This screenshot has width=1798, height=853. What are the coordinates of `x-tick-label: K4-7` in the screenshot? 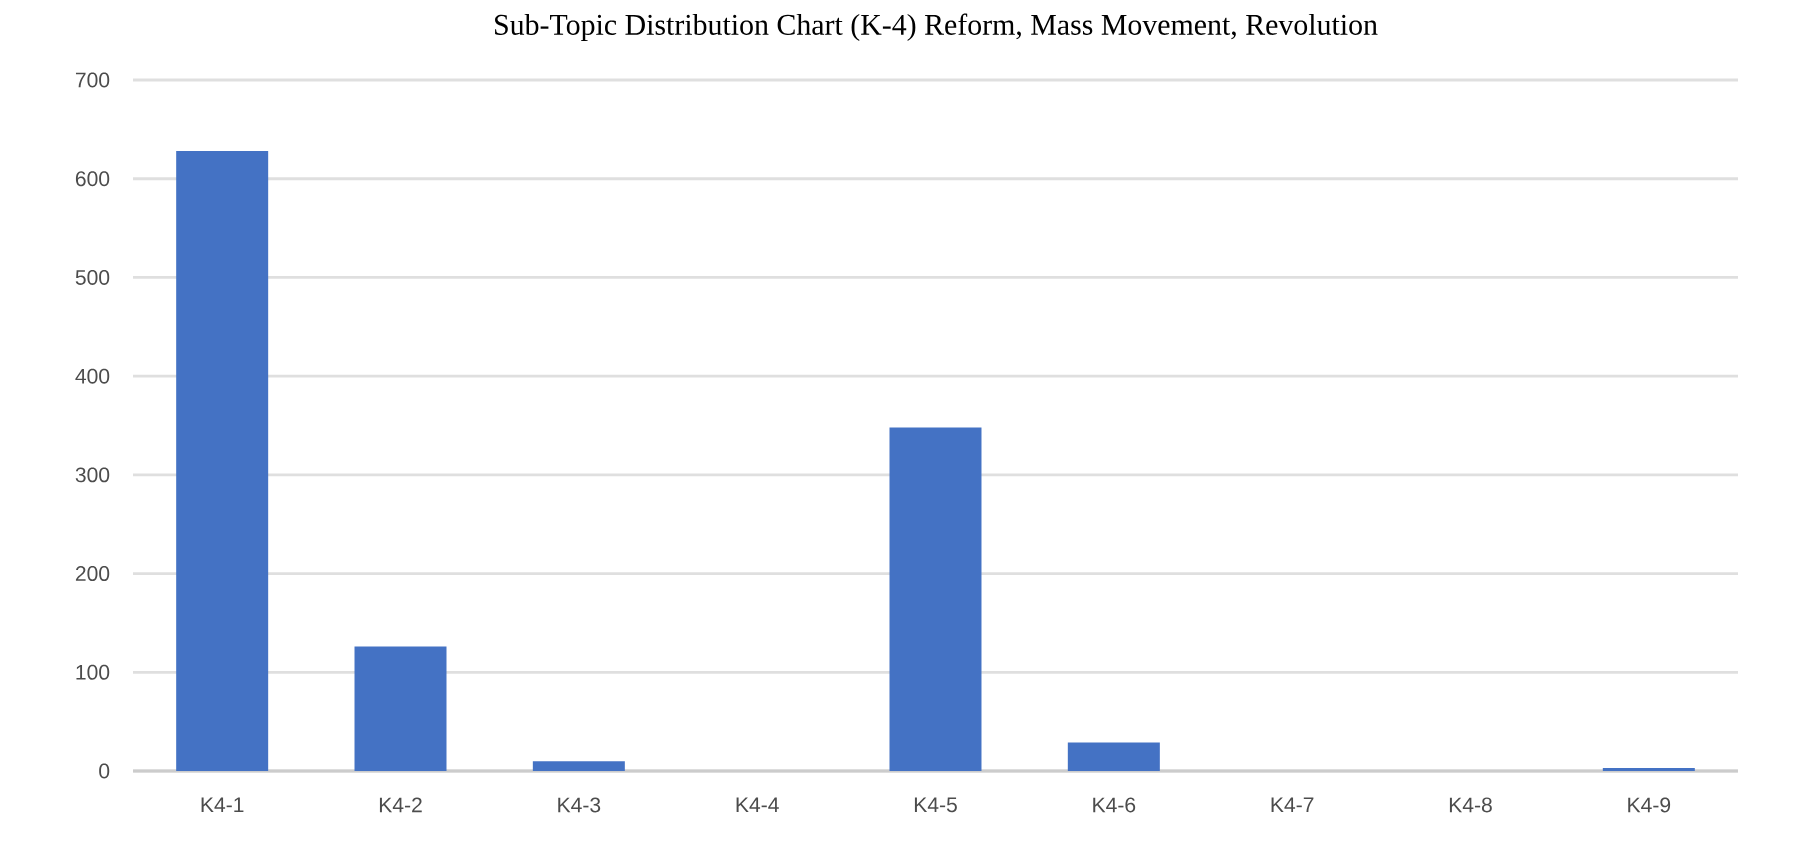 It's located at (1292, 804).